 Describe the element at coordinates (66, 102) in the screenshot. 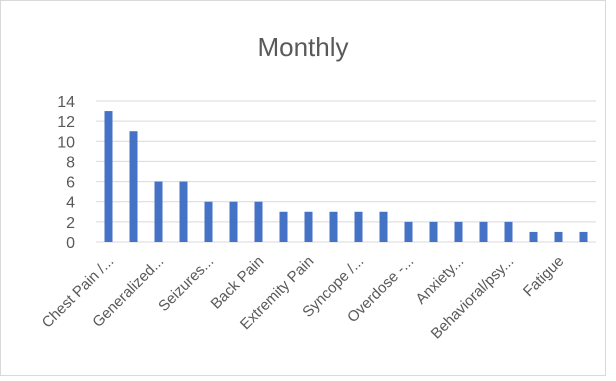

I see `y-tick-label: 14` at that location.